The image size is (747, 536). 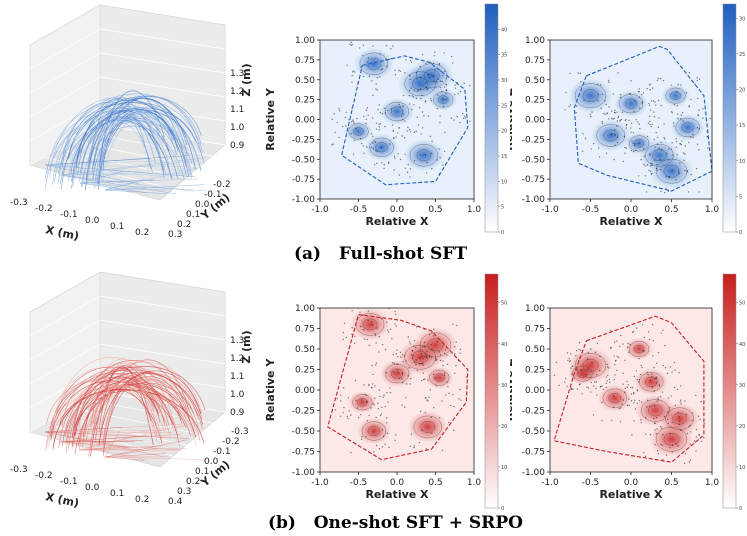 What do you see at coordinates (129, 140) in the screenshot?
I see `trajectory-line` at bounding box center [129, 140].